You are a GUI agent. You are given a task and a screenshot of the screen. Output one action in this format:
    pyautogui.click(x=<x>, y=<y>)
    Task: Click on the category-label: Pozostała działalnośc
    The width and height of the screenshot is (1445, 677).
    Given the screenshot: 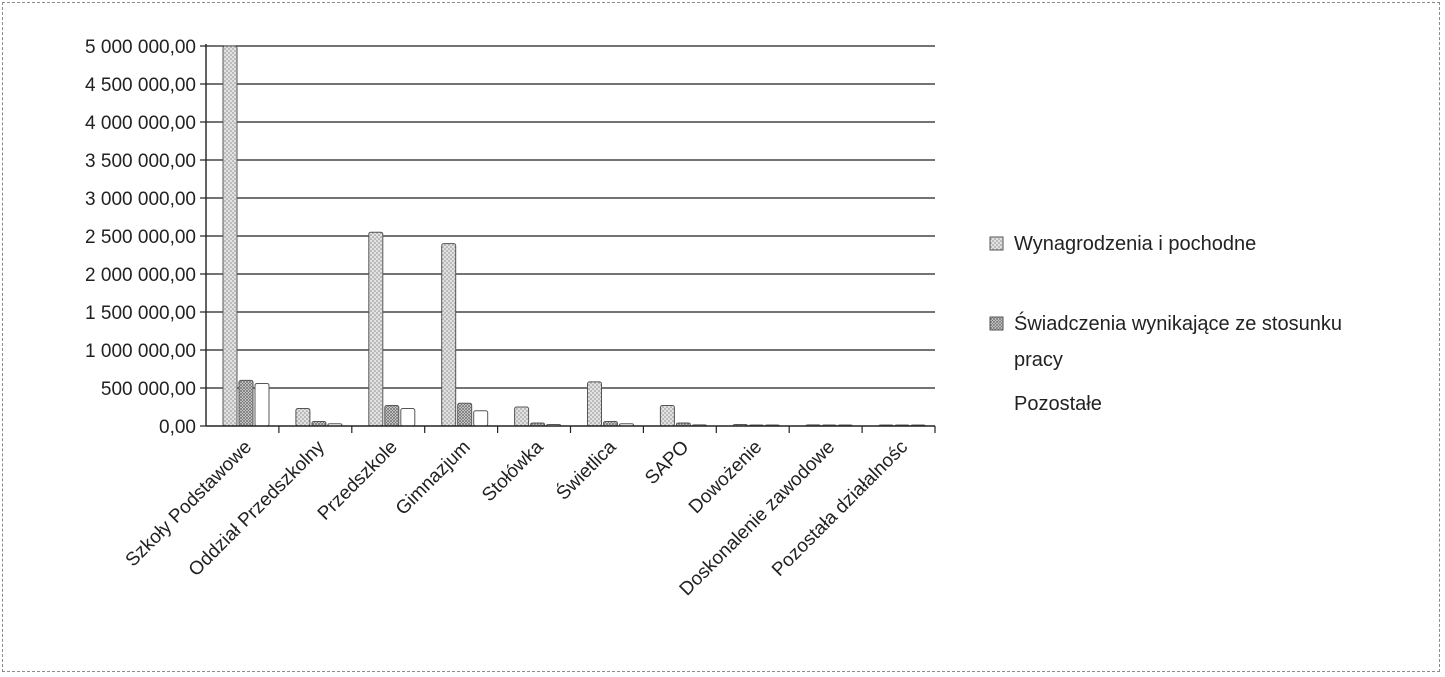 What is the action you would take?
    pyautogui.click(x=840, y=509)
    